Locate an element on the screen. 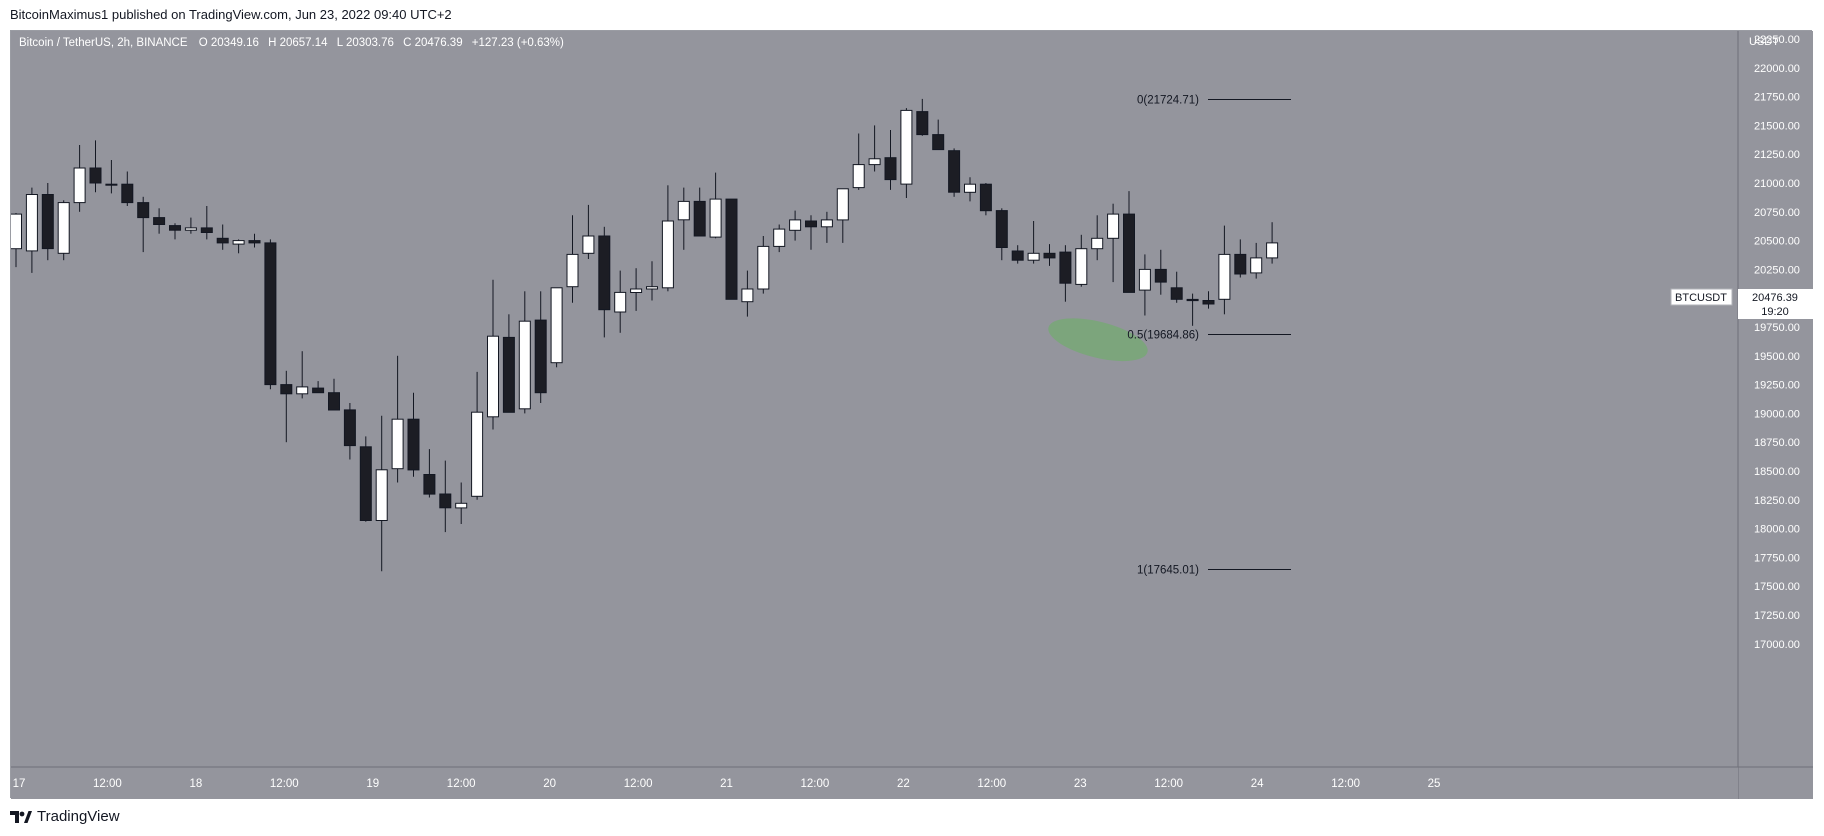  price-axis is located at coordinates (1775, 415).